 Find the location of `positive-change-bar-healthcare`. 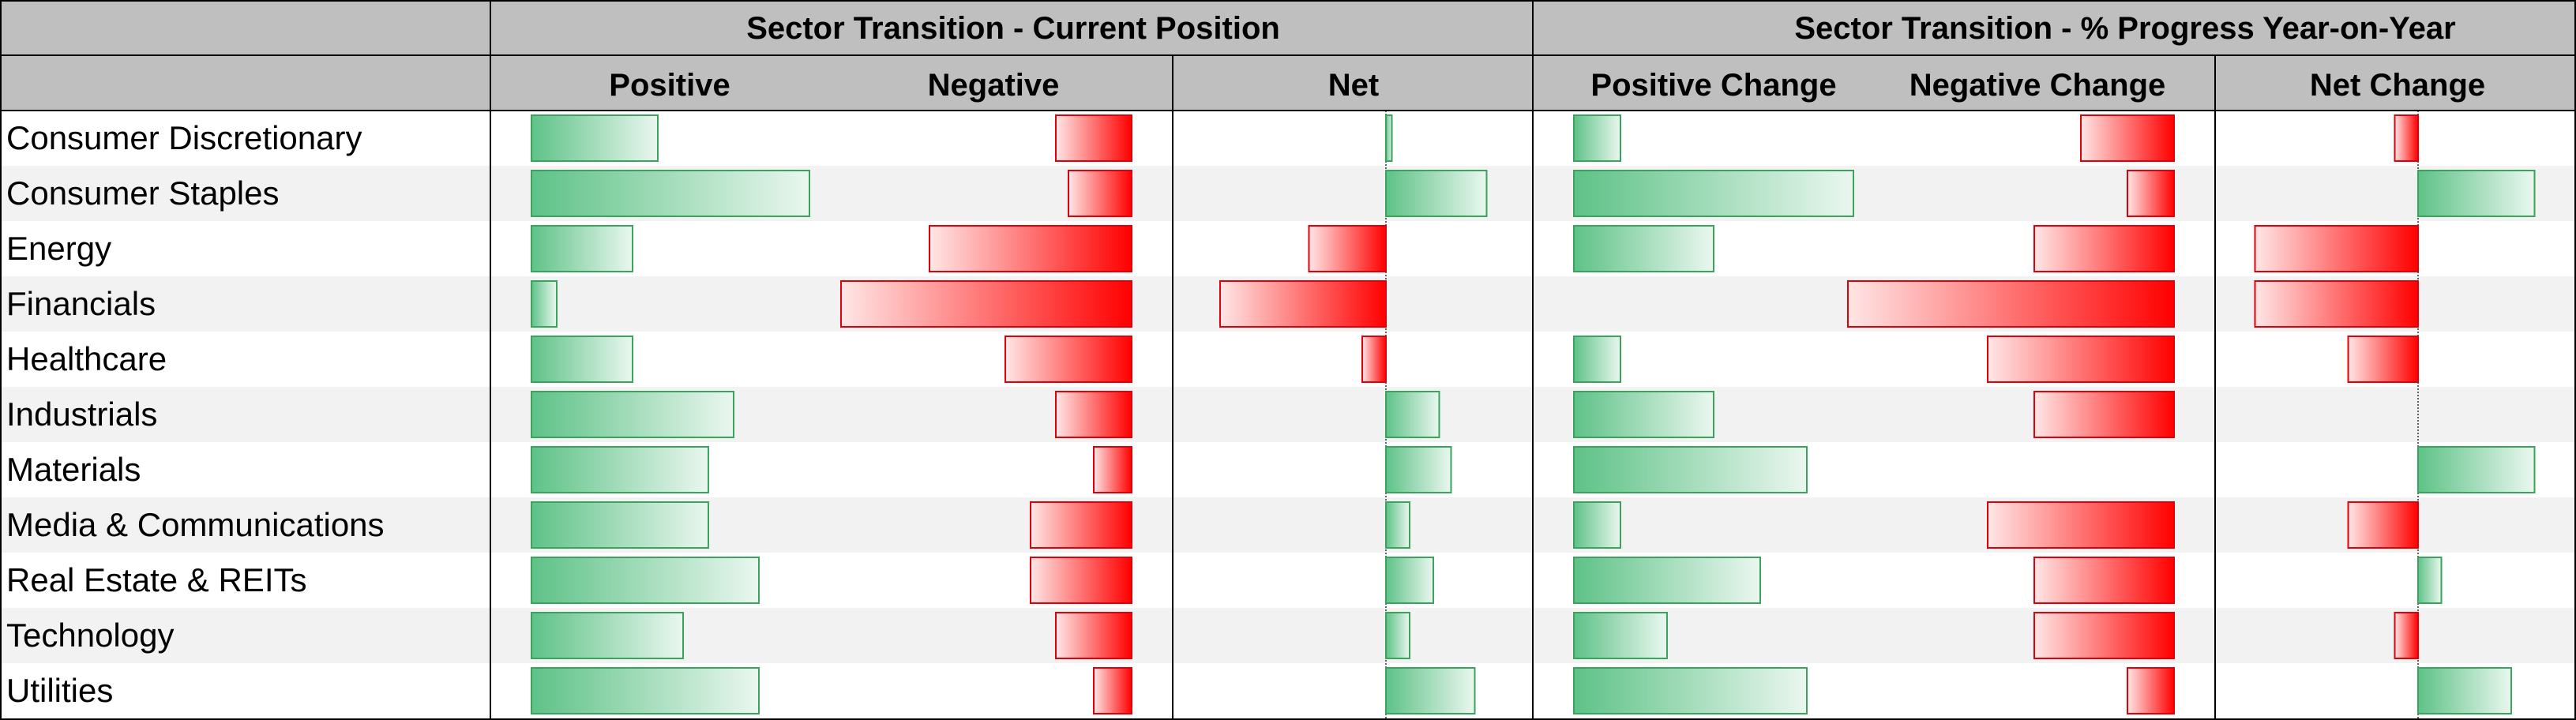

positive-change-bar-healthcare is located at coordinates (1597, 359).